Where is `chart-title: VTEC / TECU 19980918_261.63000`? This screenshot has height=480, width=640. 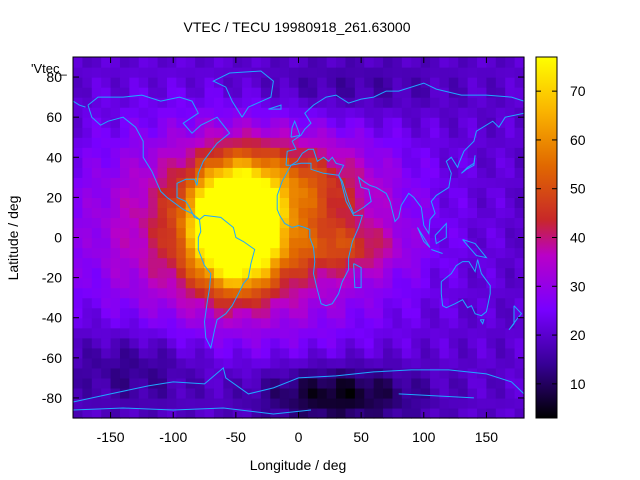 chart-title: VTEC / TECU 19980918_261.63000 is located at coordinates (296, 27).